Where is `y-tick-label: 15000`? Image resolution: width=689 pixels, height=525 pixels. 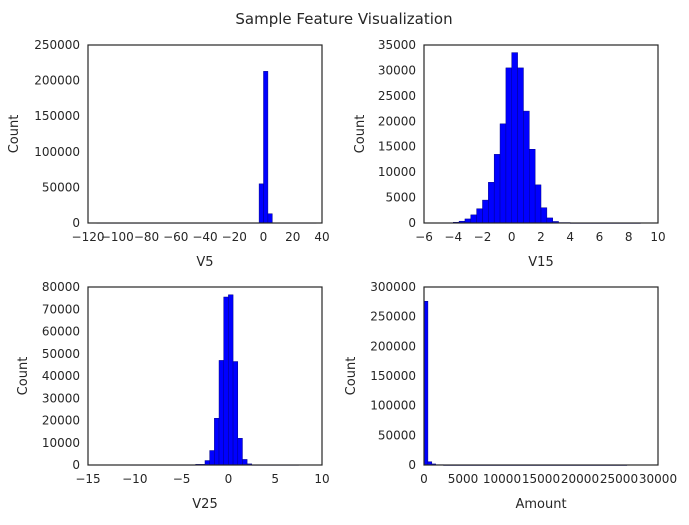
y-tick-label: 15000 is located at coordinates (397, 147).